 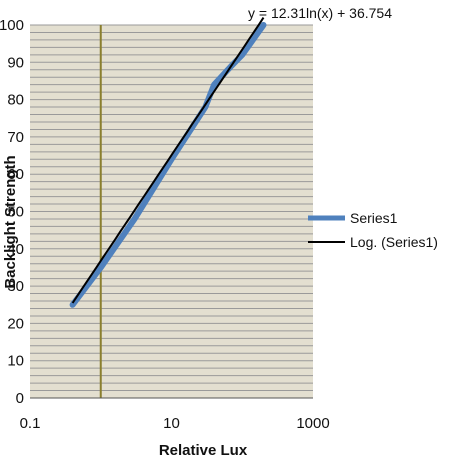 I want to click on y-tick-labels: 0 10 20 30 40 50 60 70 80 90 100, so click(x=12, y=212).